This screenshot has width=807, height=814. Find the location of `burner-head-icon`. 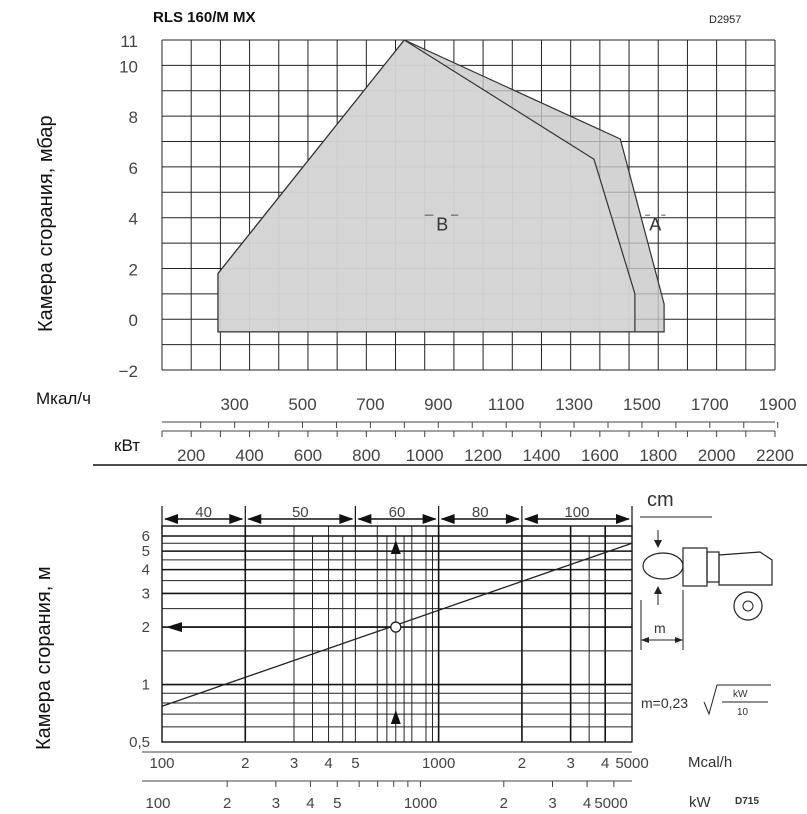

burner-head-icon is located at coordinates (695, 567).